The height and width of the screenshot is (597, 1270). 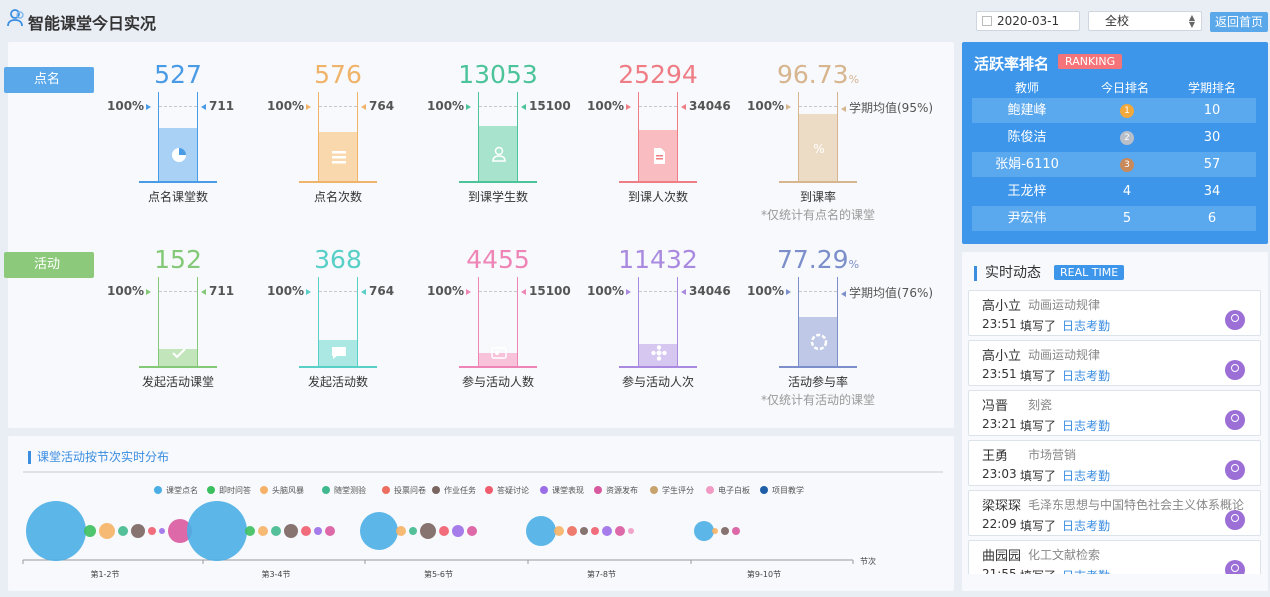 I want to click on date-picker: 2020-03-1, so click(x=1028, y=21).